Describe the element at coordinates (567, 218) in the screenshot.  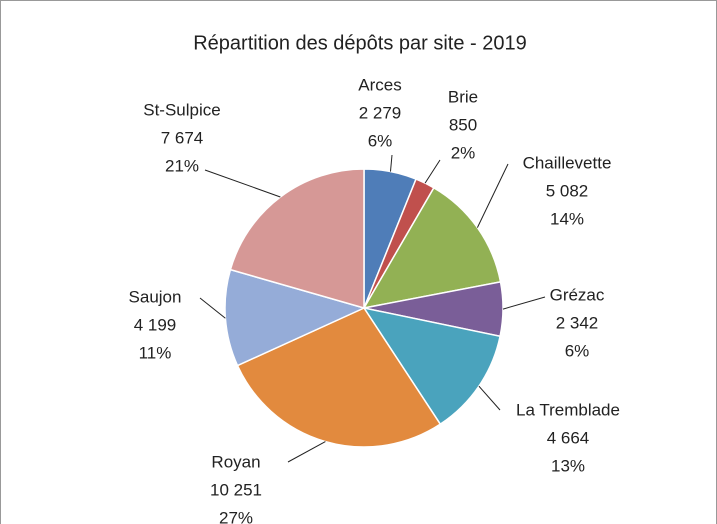
I see `percent-label: 14%` at that location.